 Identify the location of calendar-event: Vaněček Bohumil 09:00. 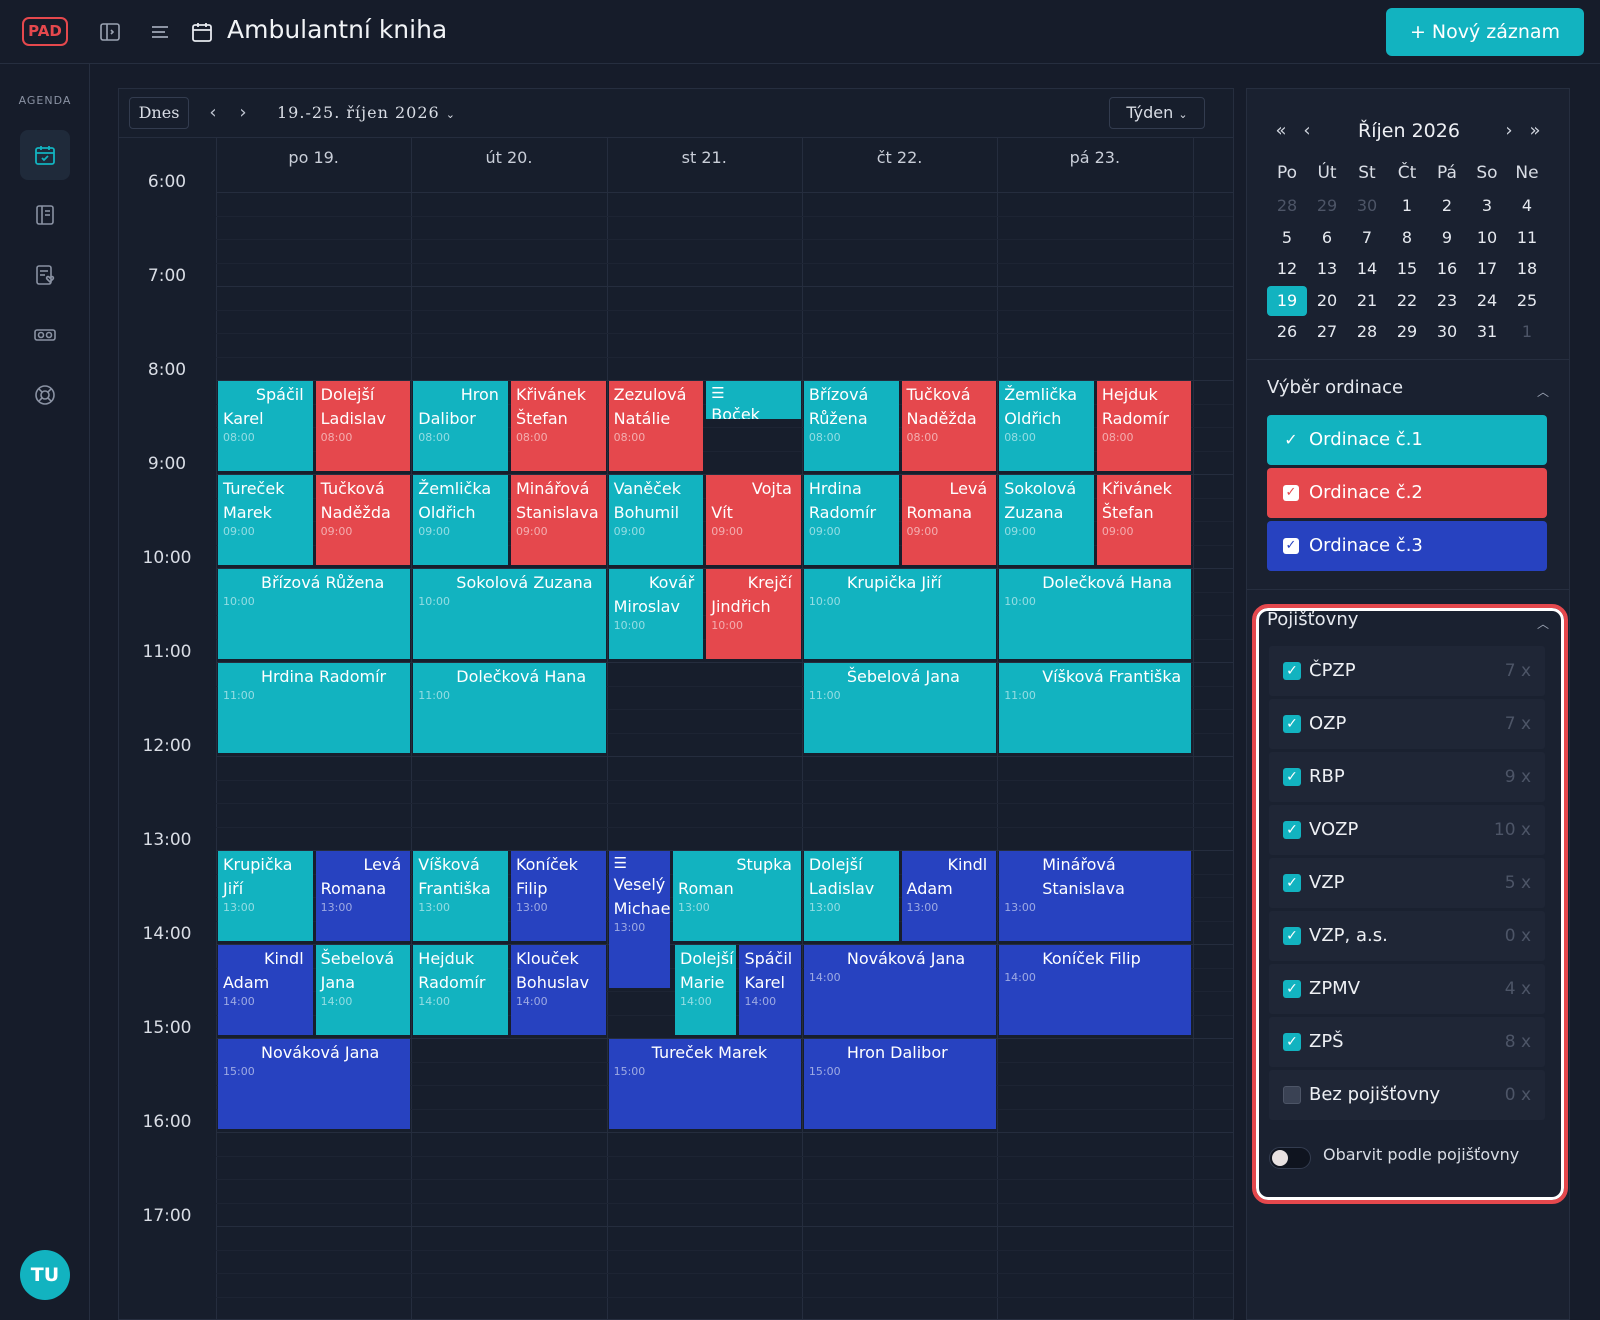
(656, 520).